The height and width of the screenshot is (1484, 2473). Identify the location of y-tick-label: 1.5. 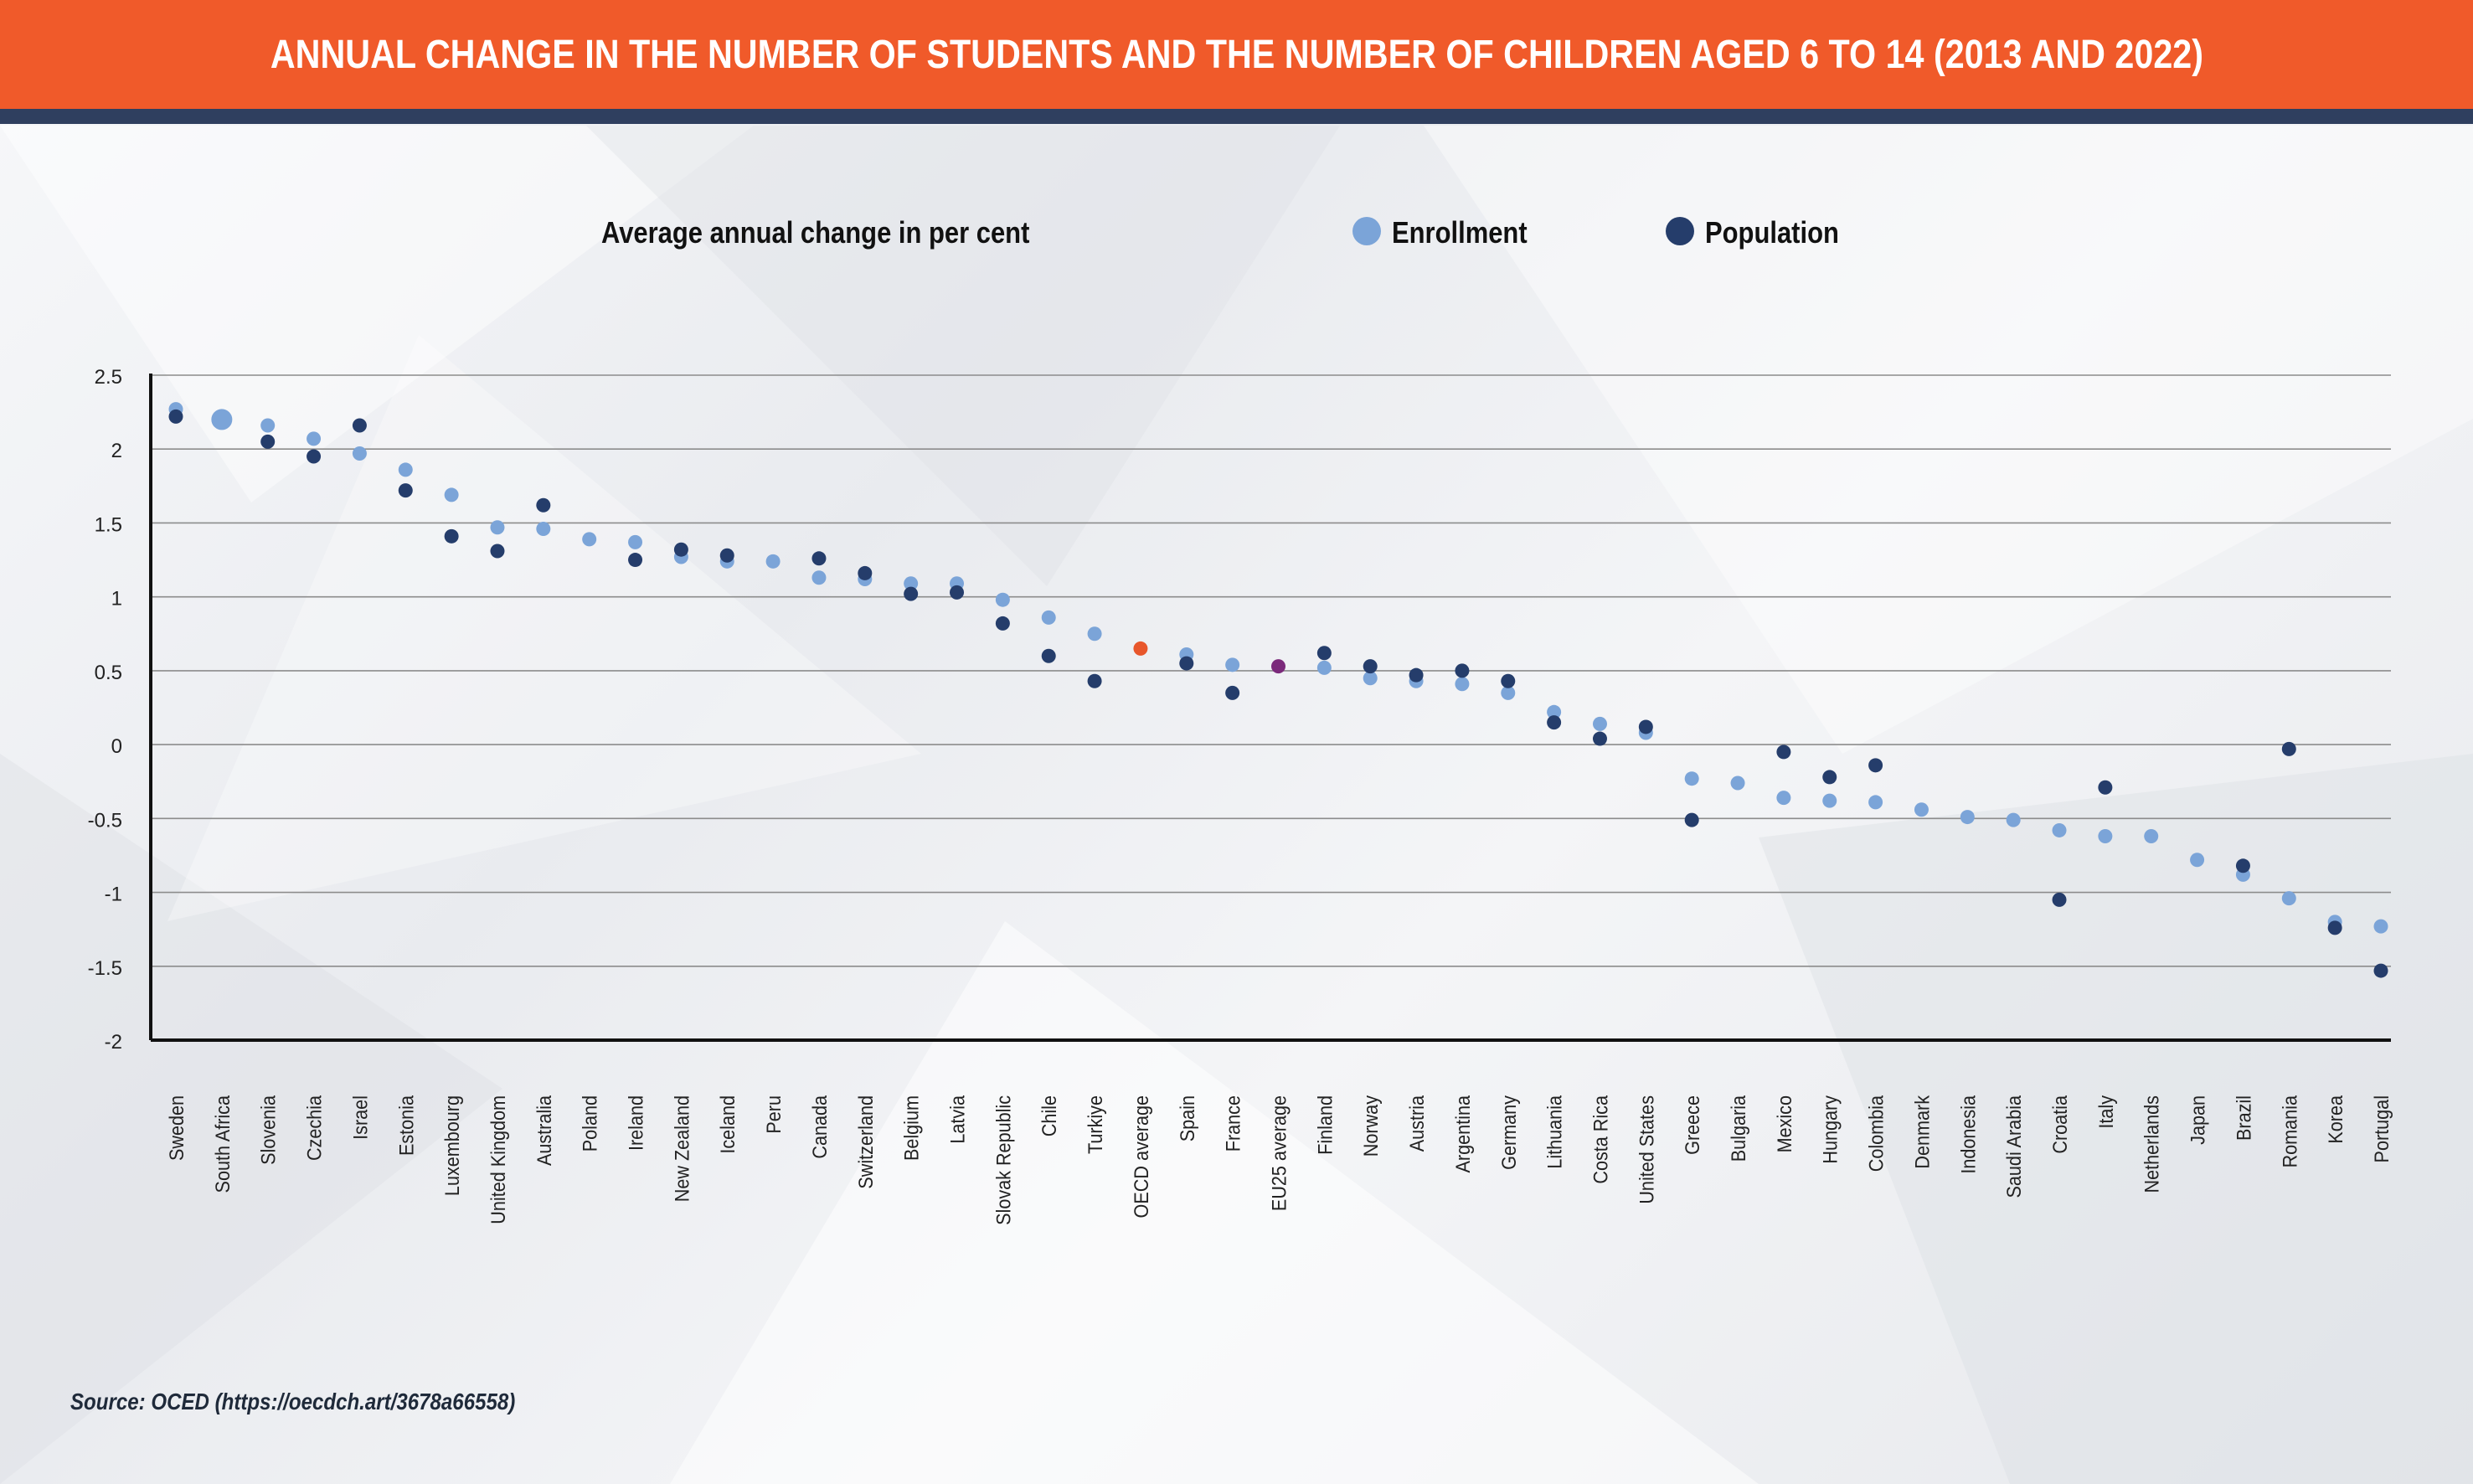
(108, 524).